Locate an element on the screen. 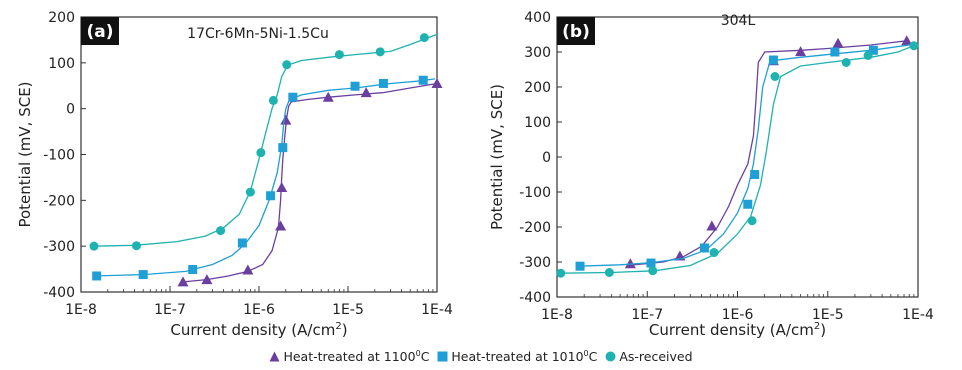  panel-b-xtick-label: 1E-7 is located at coordinates (647, 315).